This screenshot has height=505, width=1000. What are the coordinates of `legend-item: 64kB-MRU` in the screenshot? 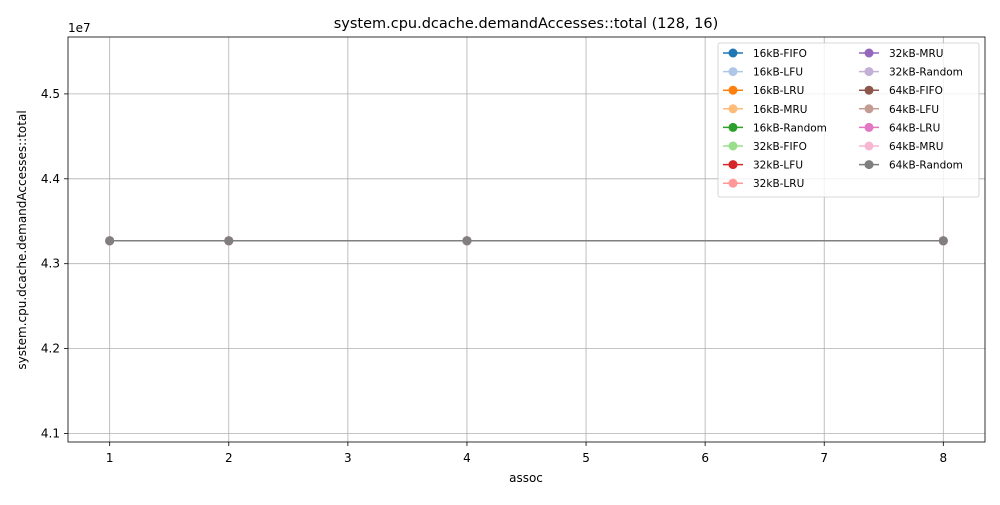 It's located at (901, 147).